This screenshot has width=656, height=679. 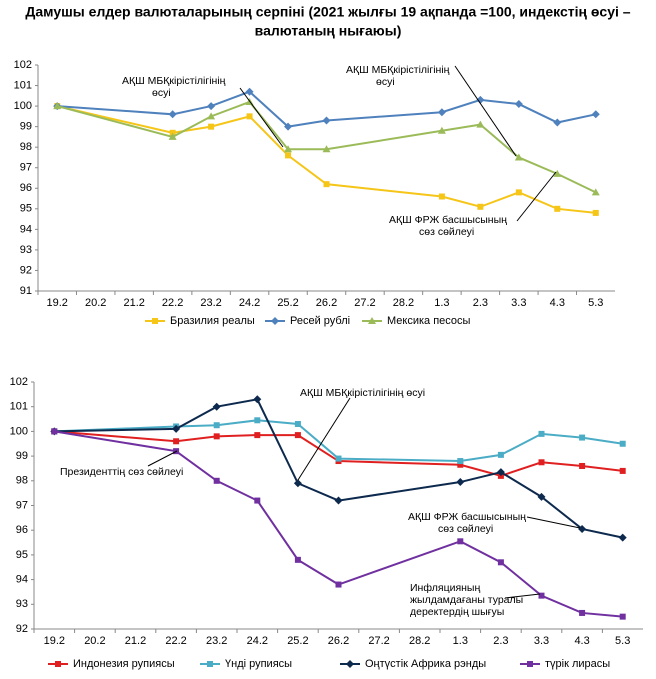 What do you see at coordinates (518, 303) in the screenshot?
I see `x-tick-label: 3.3` at bounding box center [518, 303].